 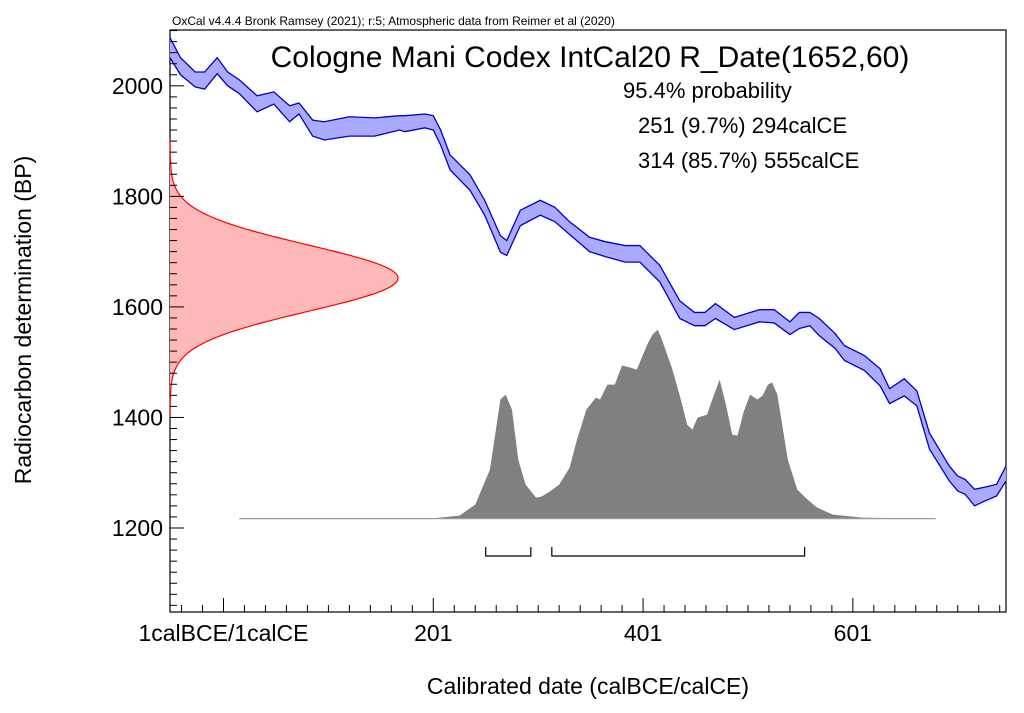 What do you see at coordinates (742, 125) in the screenshot?
I see `range-1-text: 251 (9.7%) 294calCE` at bounding box center [742, 125].